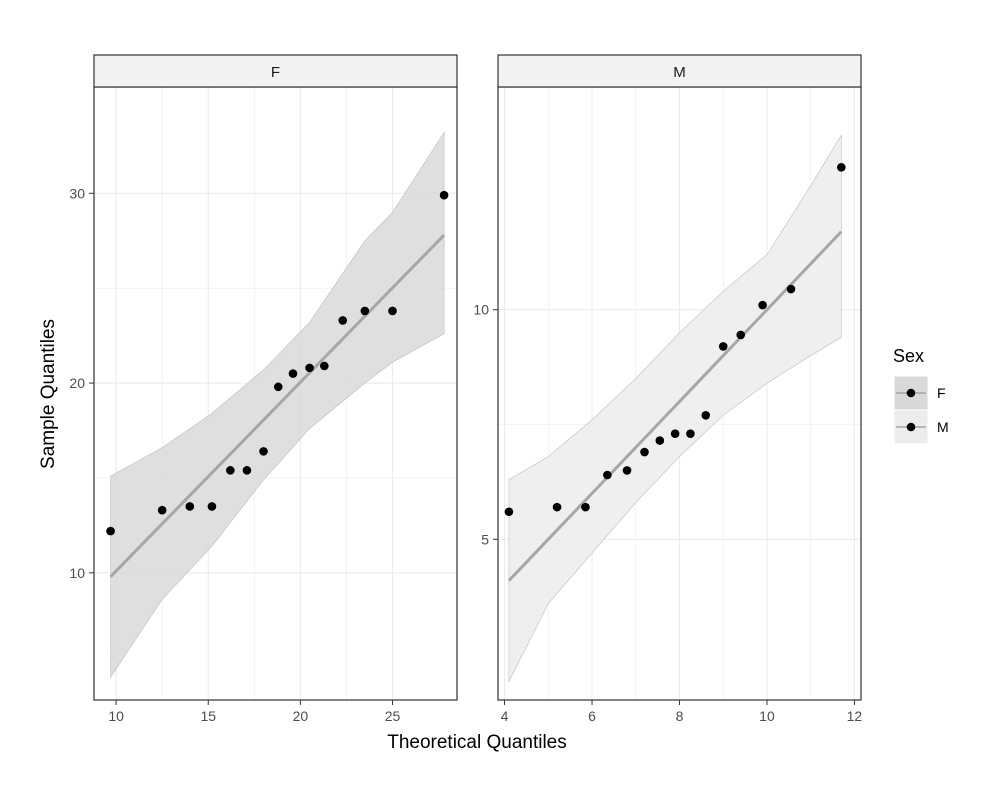  I want to click on facet-strip-label: F, so click(275, 72).